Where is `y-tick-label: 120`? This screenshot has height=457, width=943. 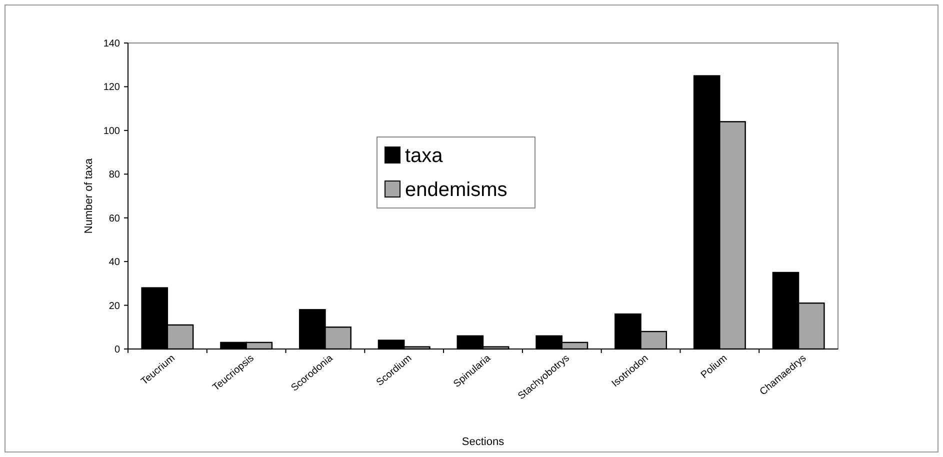 y-tick-label: 120 is located at coordinates (111, 88).